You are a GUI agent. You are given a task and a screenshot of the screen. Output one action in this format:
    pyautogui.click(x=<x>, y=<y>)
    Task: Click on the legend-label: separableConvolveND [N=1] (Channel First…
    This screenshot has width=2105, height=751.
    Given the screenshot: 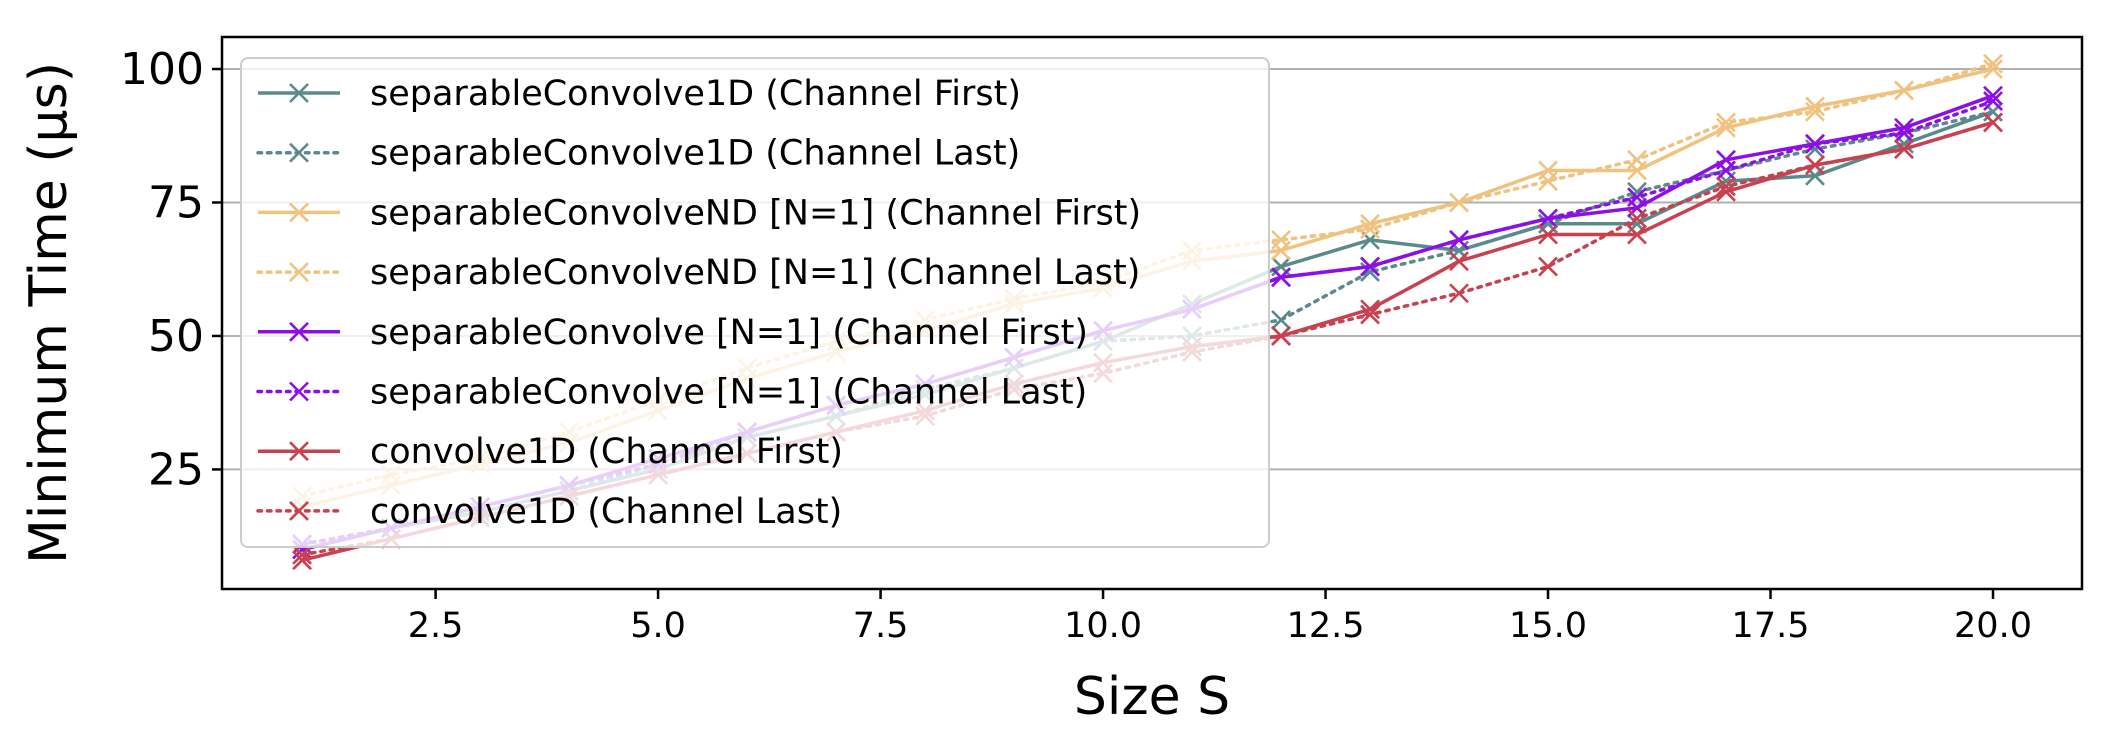 What is the action you would take?
    pyautogui.click(x=755, y=213)
    